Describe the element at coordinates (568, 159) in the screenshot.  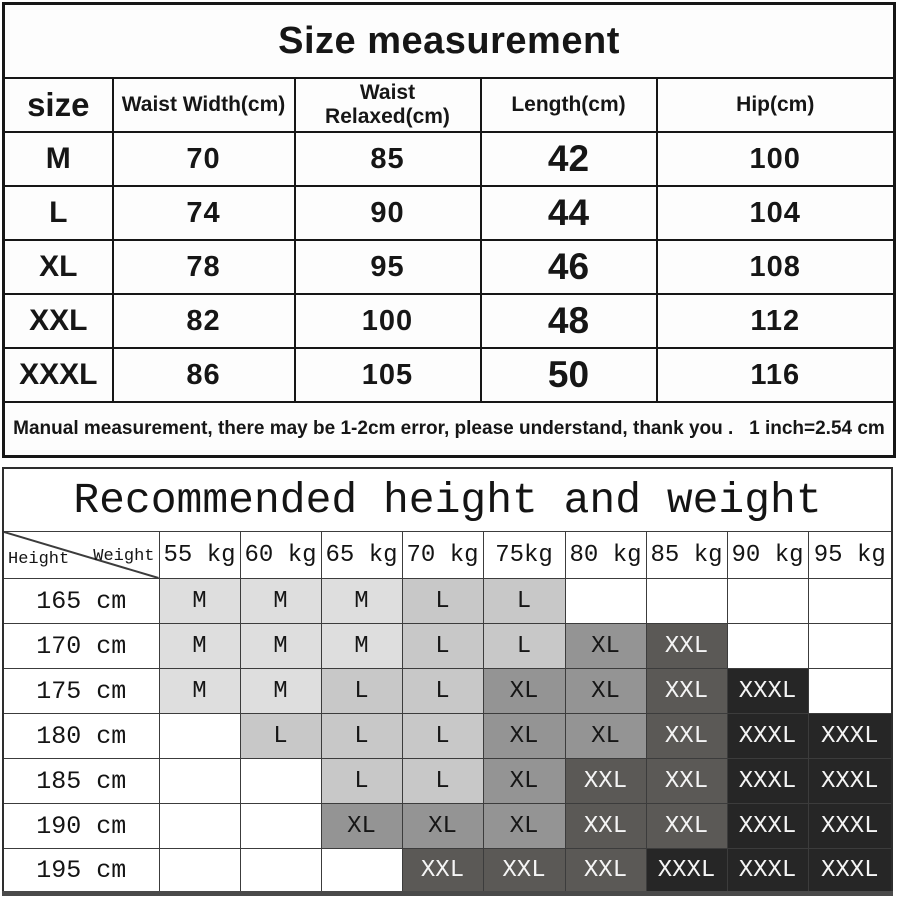
I see `length-value: 42` at that location.